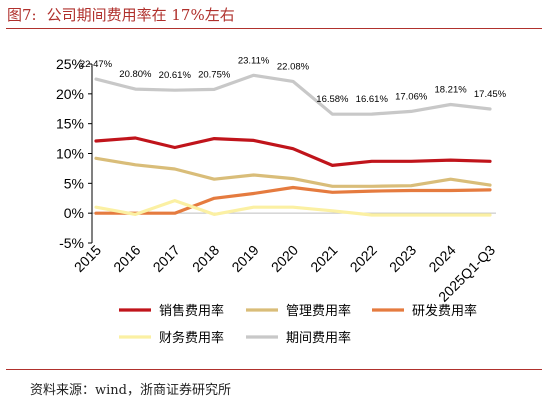  What do you see at coordinates (191, 338) in the screenshot?
I see `legend-label: 财务费用率` at bounding box center [191, 338].